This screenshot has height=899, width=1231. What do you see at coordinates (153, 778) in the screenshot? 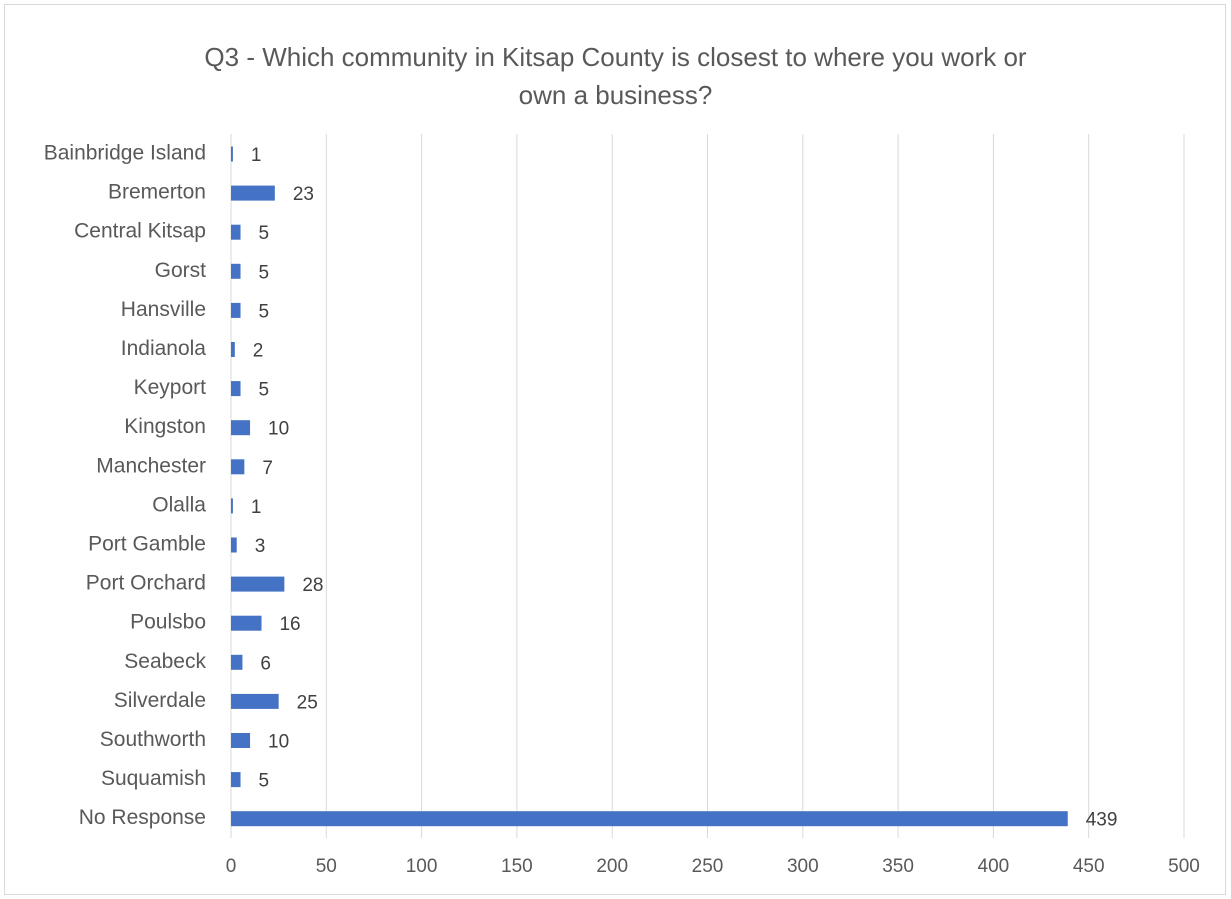
I see `category-label-16: Suquamish` at bounding box center [153, 778].